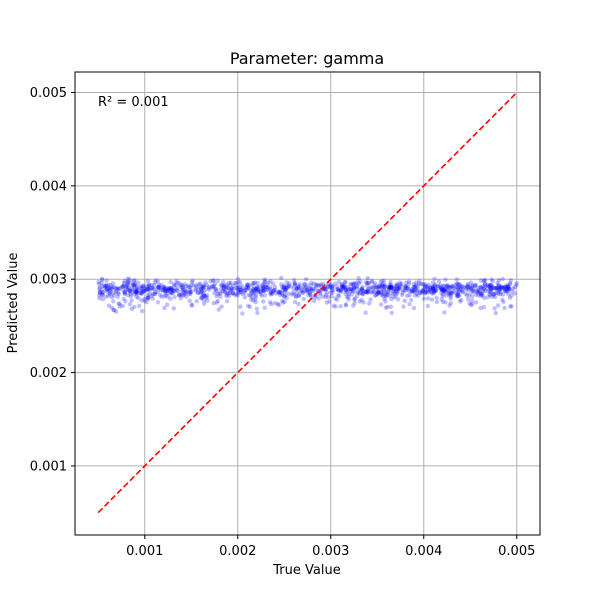 This screenshot has height=600, width=600. I want to click on x-axis-label: True Value, so click(306, 570).